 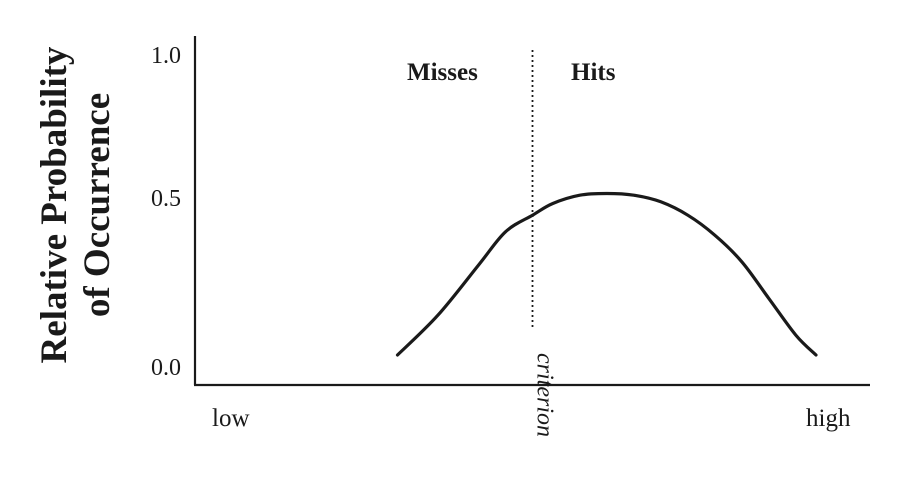 What do you see at coordinates (97, 205) in the screenshot?
I see `y-axis-title-line-2: of Occurrence` at bounding box center [97, 205].